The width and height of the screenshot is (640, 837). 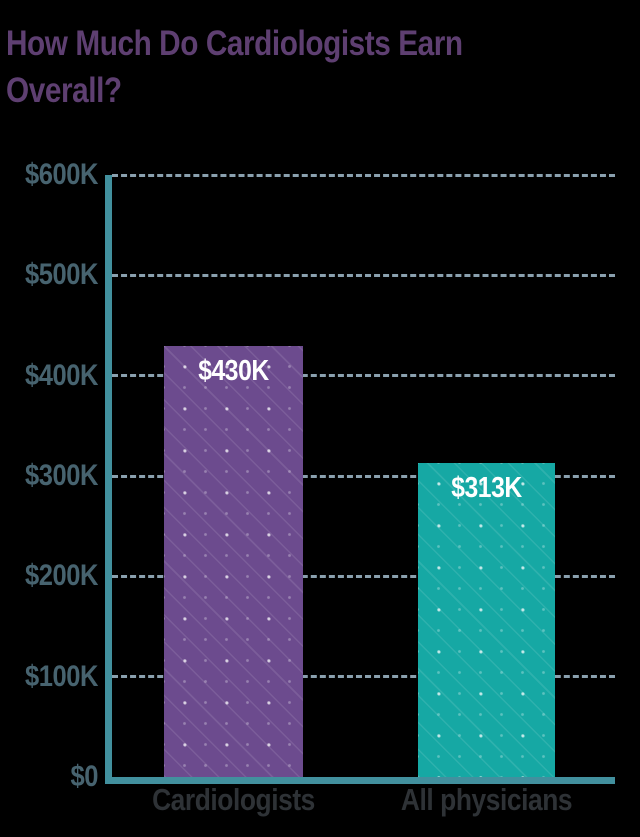 I want to click on gridline-$600K, so click(x=363, y=175).